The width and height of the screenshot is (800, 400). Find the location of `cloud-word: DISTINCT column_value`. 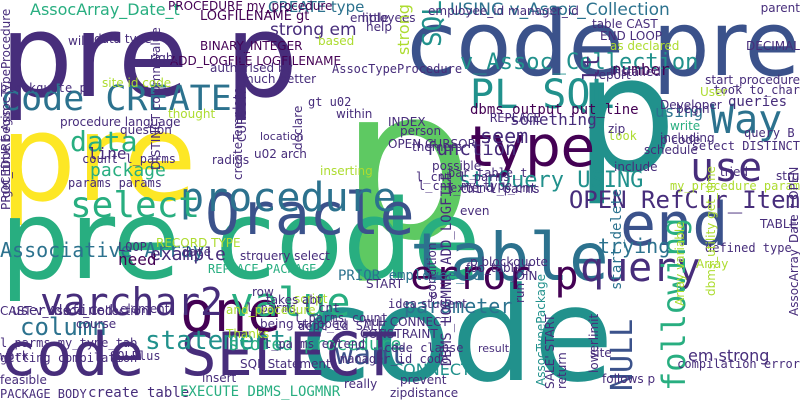

cloud-word: DISTINCT column_value is located at coordinates (156, 98).